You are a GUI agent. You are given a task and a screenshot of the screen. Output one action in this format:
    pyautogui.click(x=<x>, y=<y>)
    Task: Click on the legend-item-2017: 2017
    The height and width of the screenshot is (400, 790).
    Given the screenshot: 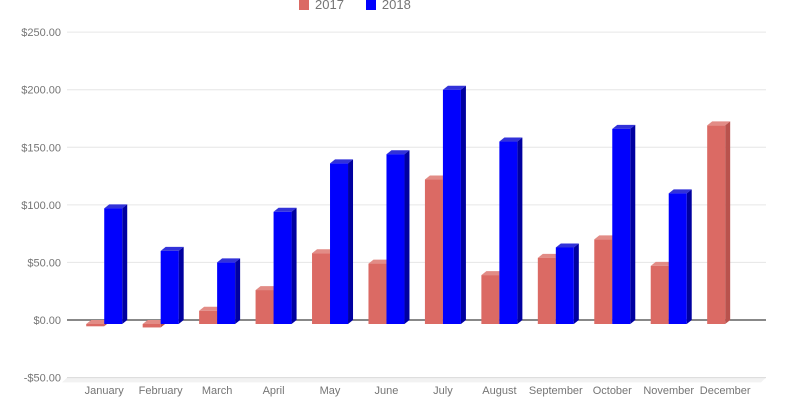 What is the action you would take?
    pyautogui.click(x=321, y=5)
    